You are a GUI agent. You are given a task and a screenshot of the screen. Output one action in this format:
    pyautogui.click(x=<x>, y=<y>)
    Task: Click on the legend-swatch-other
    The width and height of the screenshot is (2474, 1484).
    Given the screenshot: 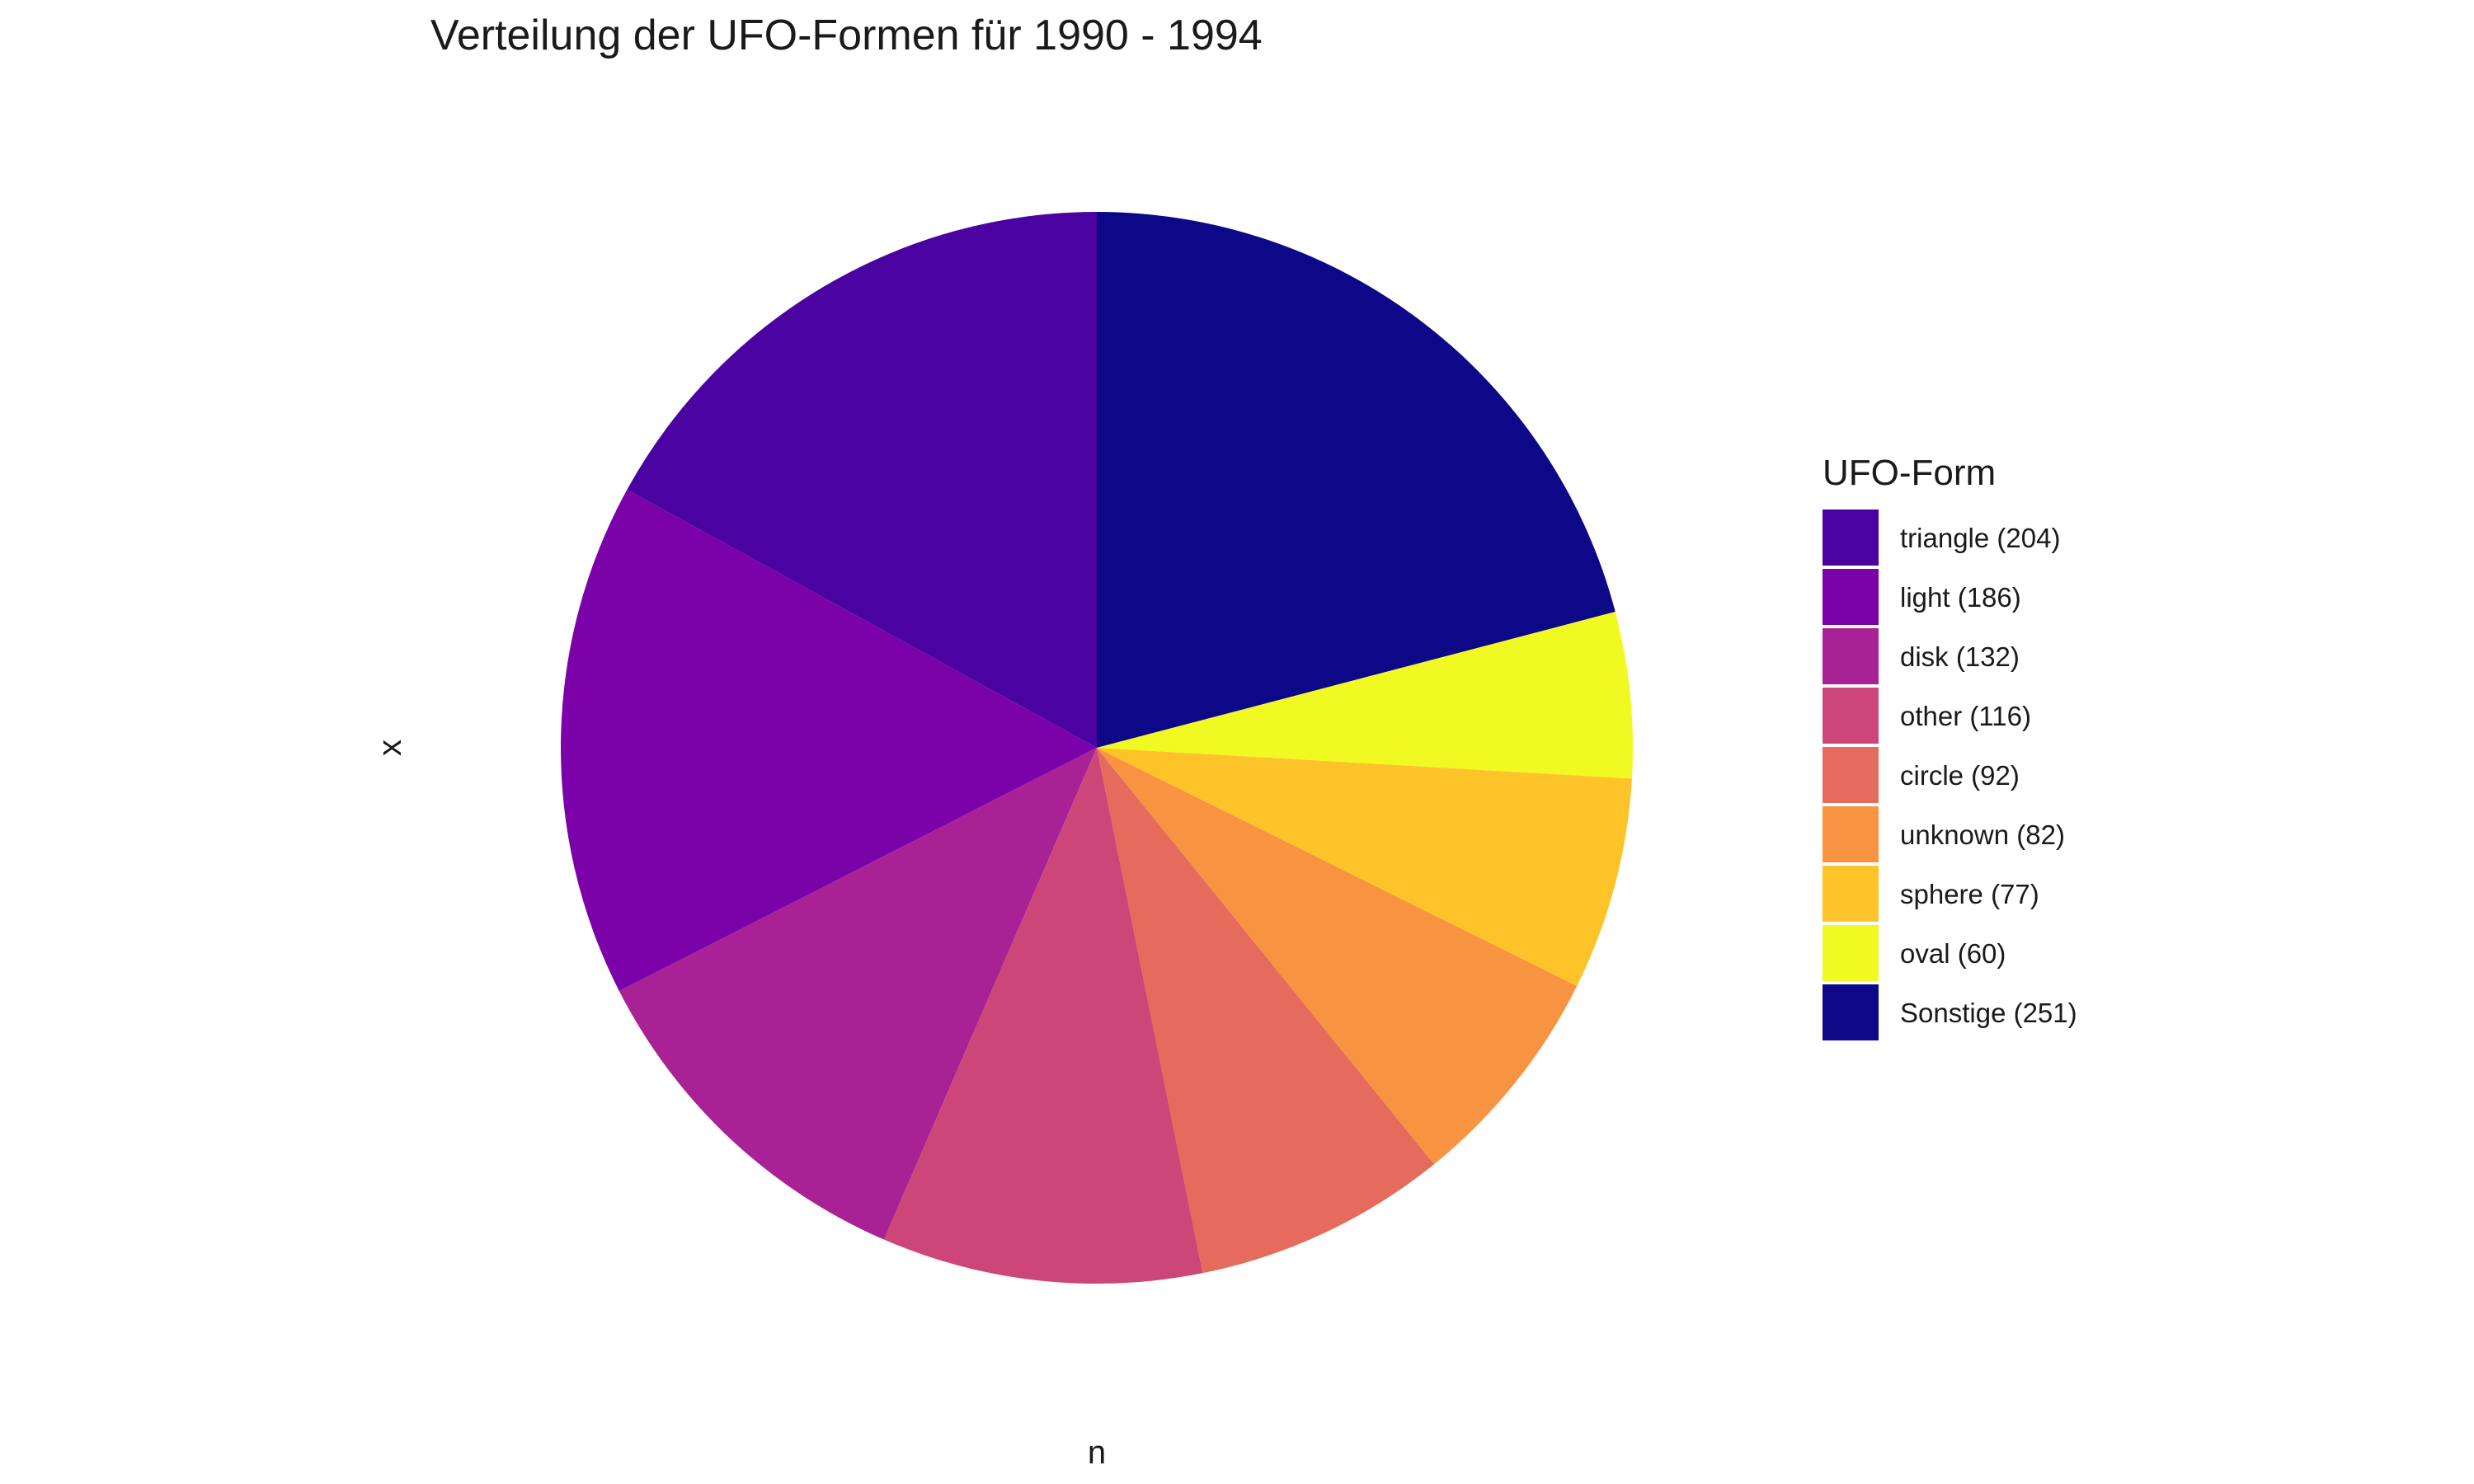 What is the action you would take?
    pyautogui.click(x=1851, y=716)
    